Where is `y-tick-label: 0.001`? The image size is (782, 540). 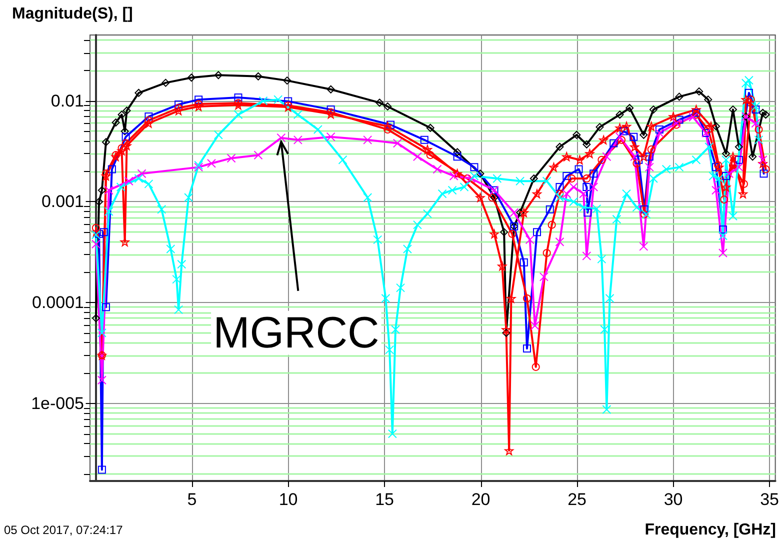 y-tick-label: 0.001 is located at coordinates (62, 202).